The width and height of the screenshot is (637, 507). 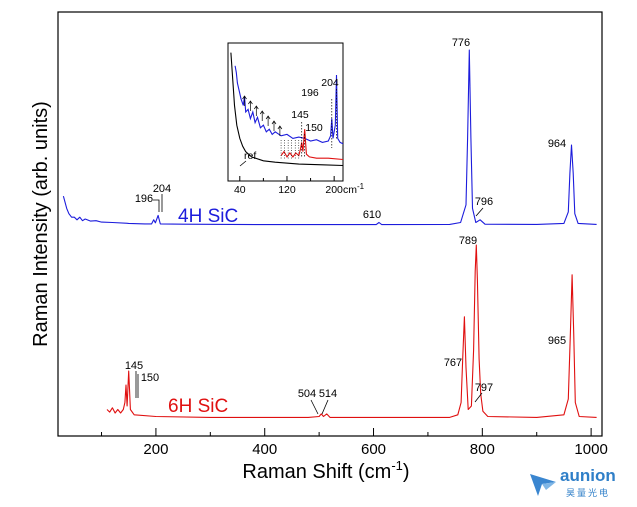 What do you see at coordinates (543, 485) in the screenshot?
I see `logo-arrow-icon` at bounding box center [543, 485].